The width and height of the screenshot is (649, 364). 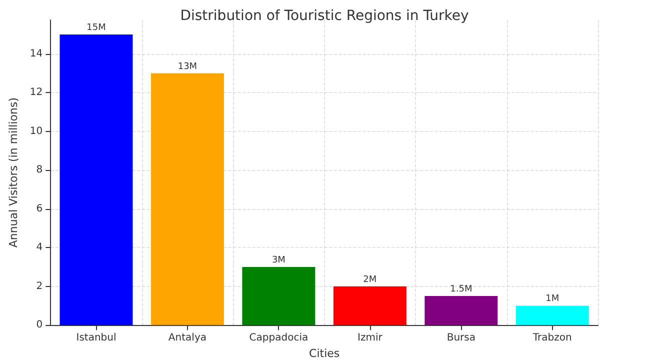 What do you see at coordinates (279, 260) in the screenshot?
I see `data-label: 3M` at bounding box center [279, 260].